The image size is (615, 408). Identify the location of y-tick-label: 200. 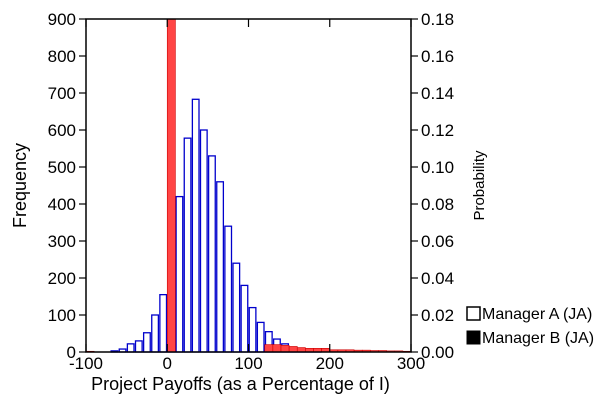
(62, 278).